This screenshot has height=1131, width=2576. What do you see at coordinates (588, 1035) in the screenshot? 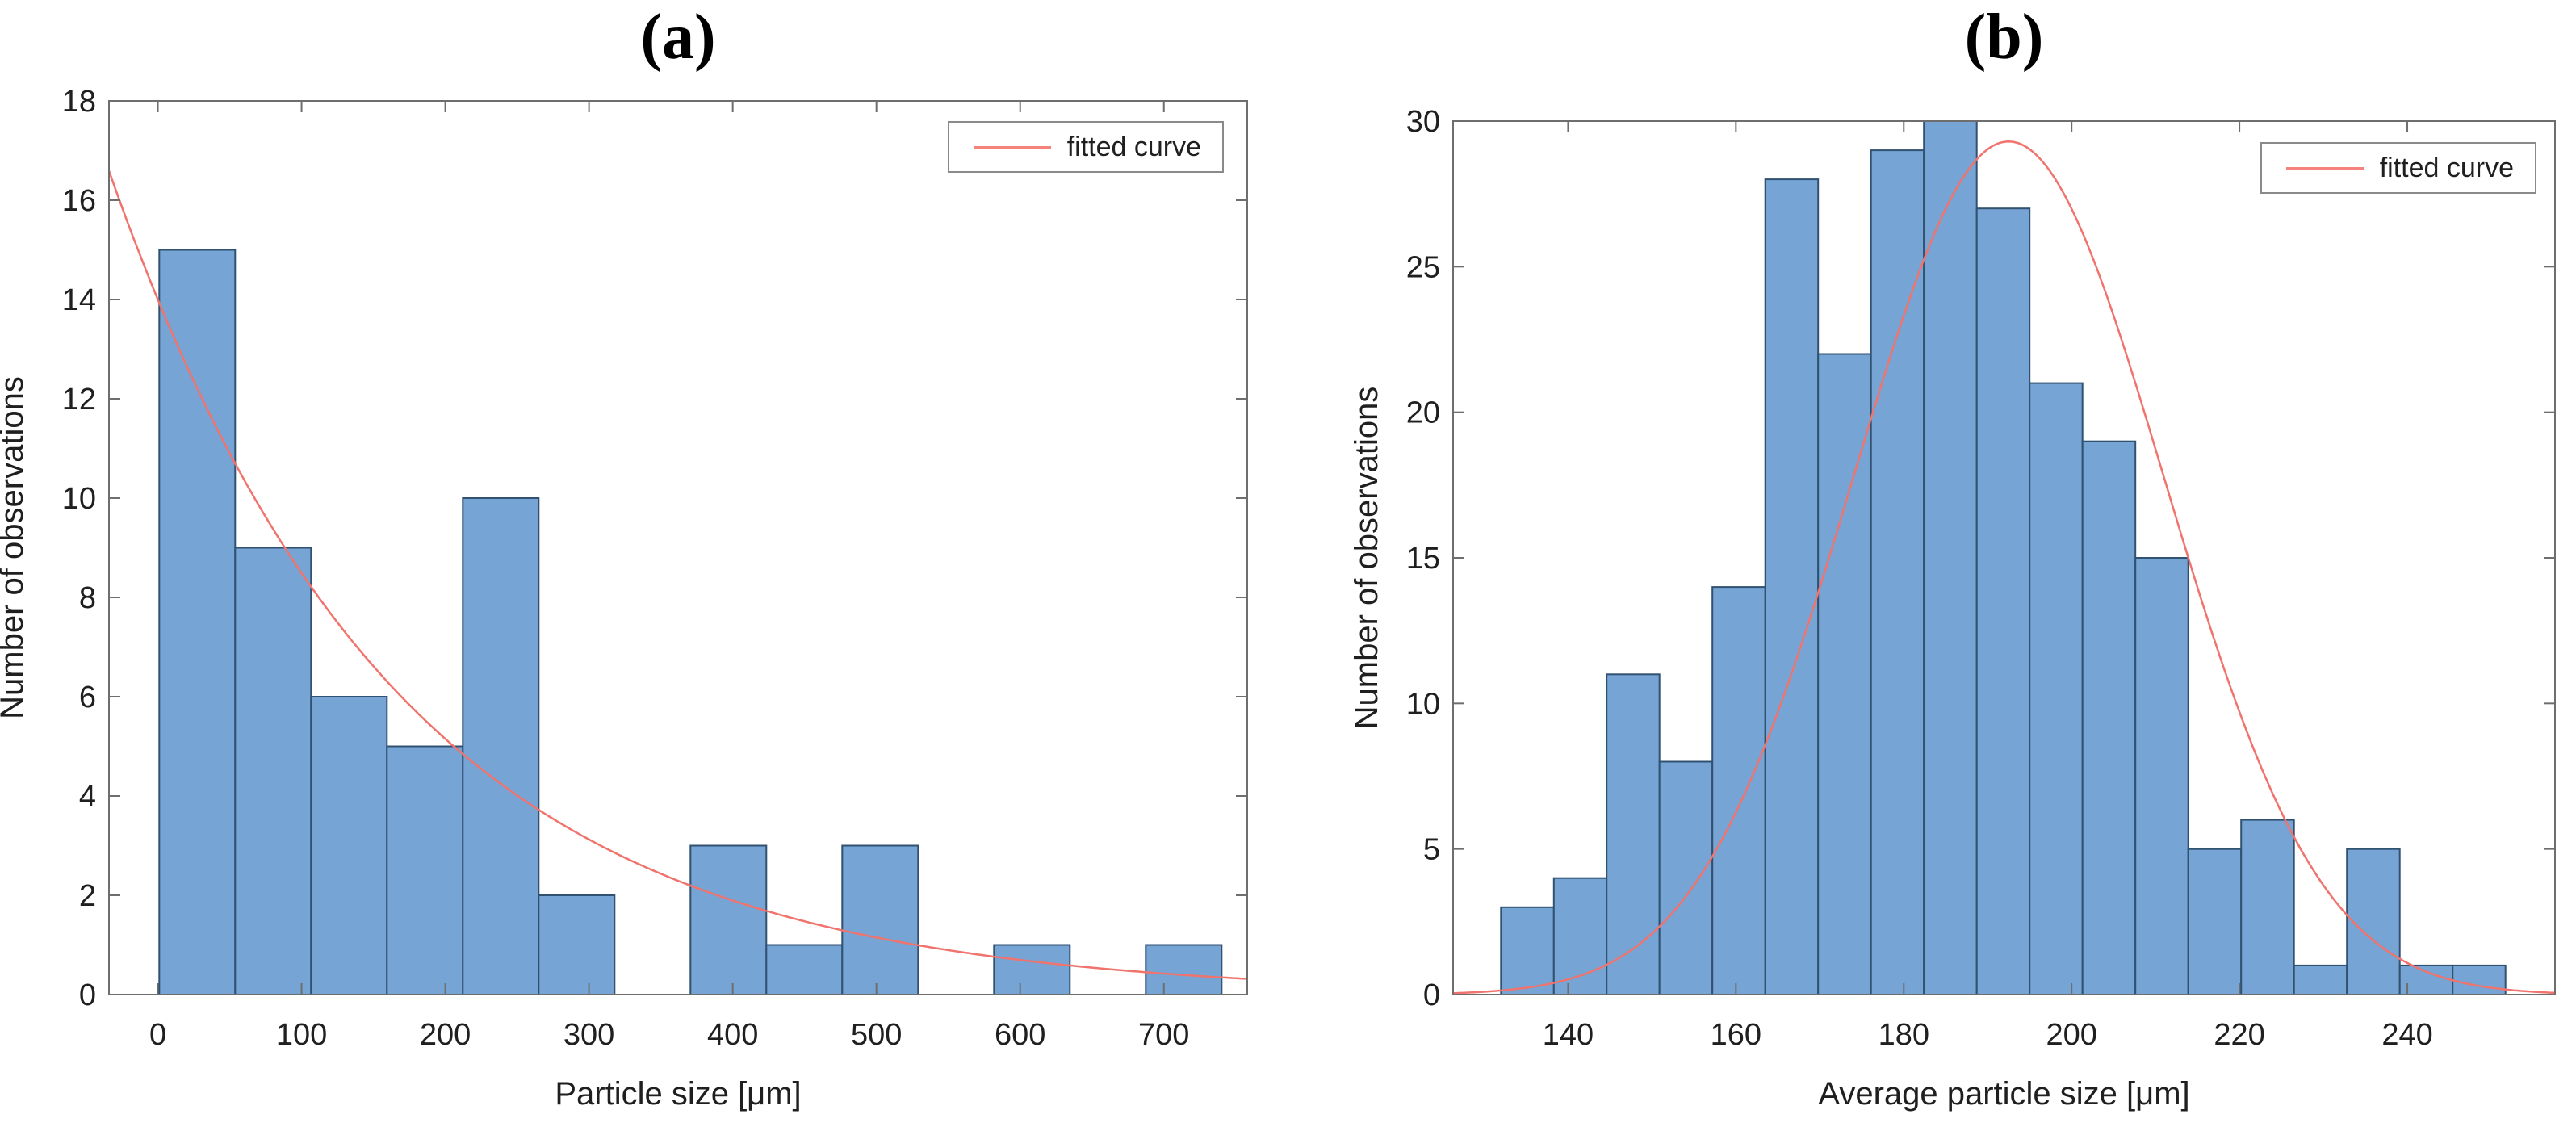
I see `x-tick-label: 300` at bounding box center [588, 1035].